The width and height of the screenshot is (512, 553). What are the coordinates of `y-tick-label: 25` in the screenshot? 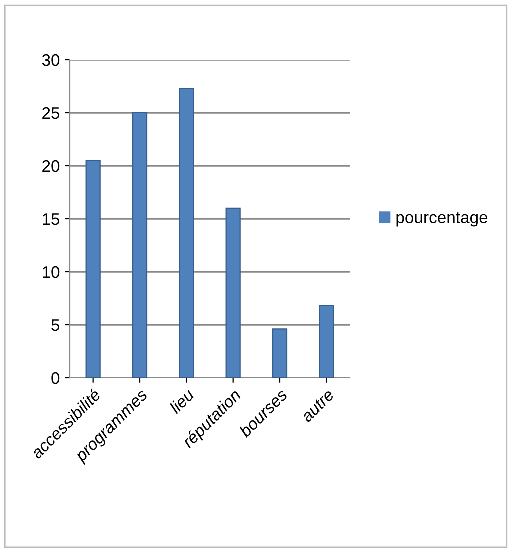 It's located at (51, 113).